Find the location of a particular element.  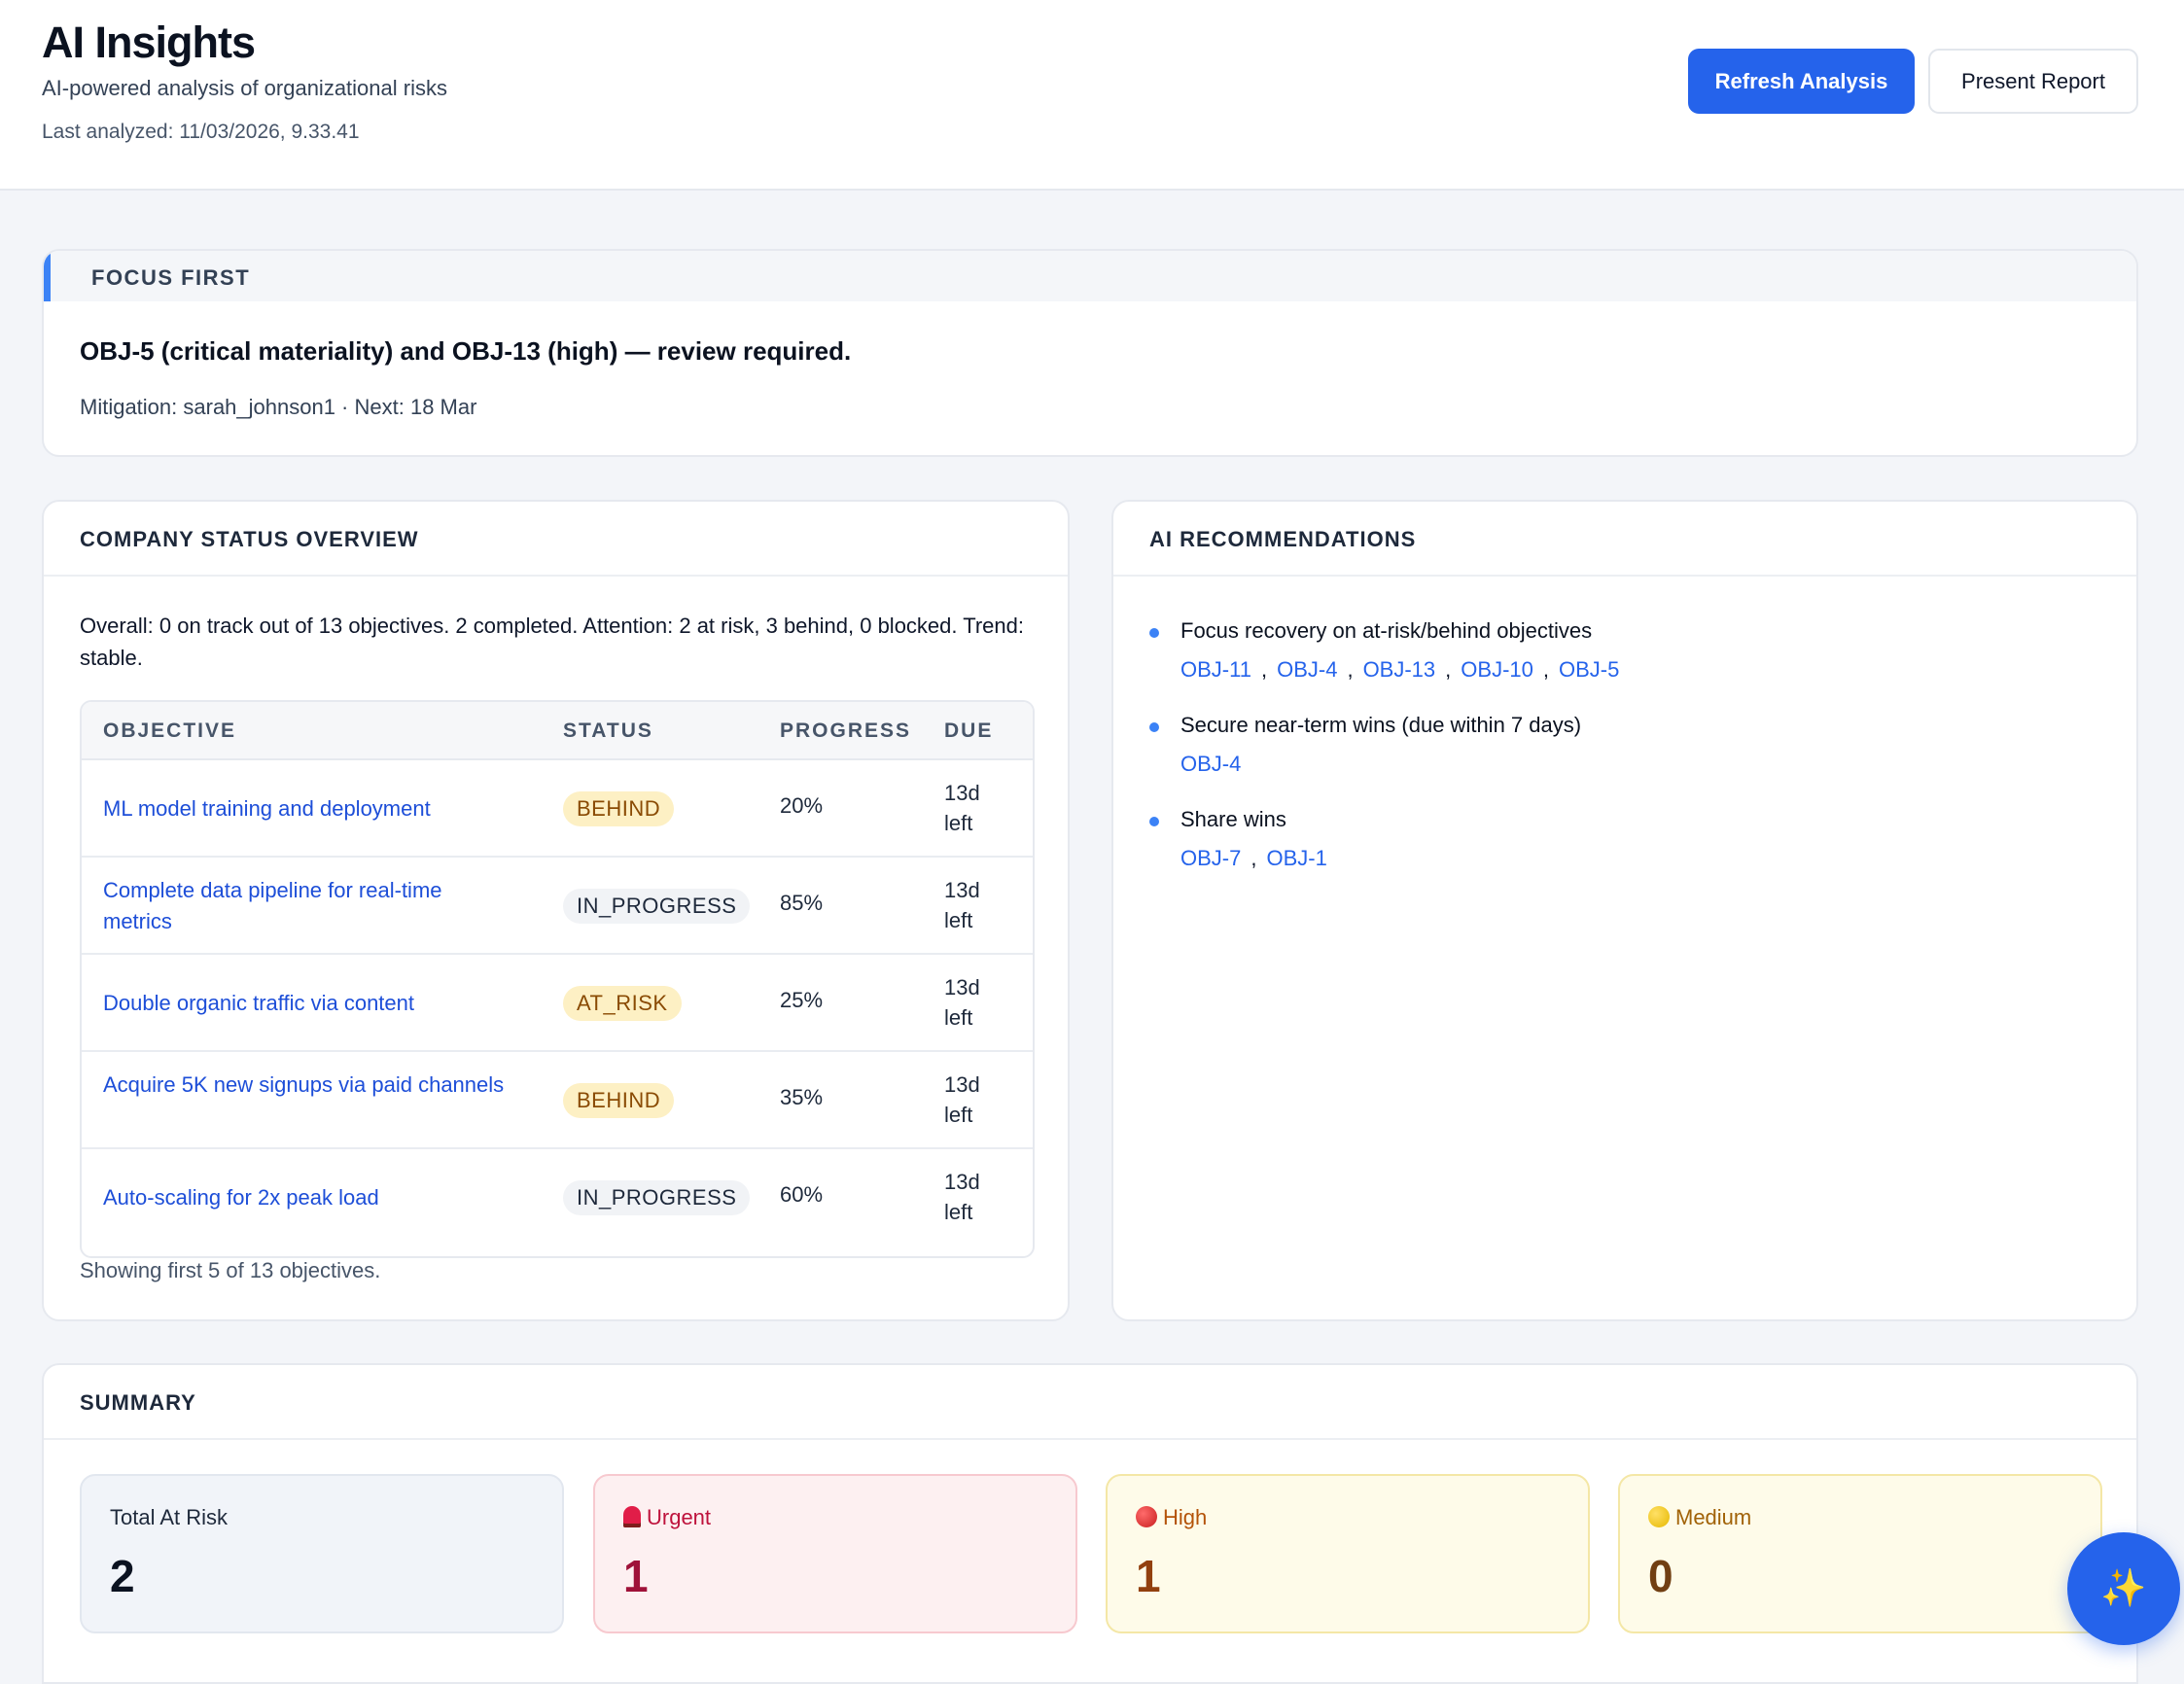

siren-icon is located at coordinates (632, 1516).